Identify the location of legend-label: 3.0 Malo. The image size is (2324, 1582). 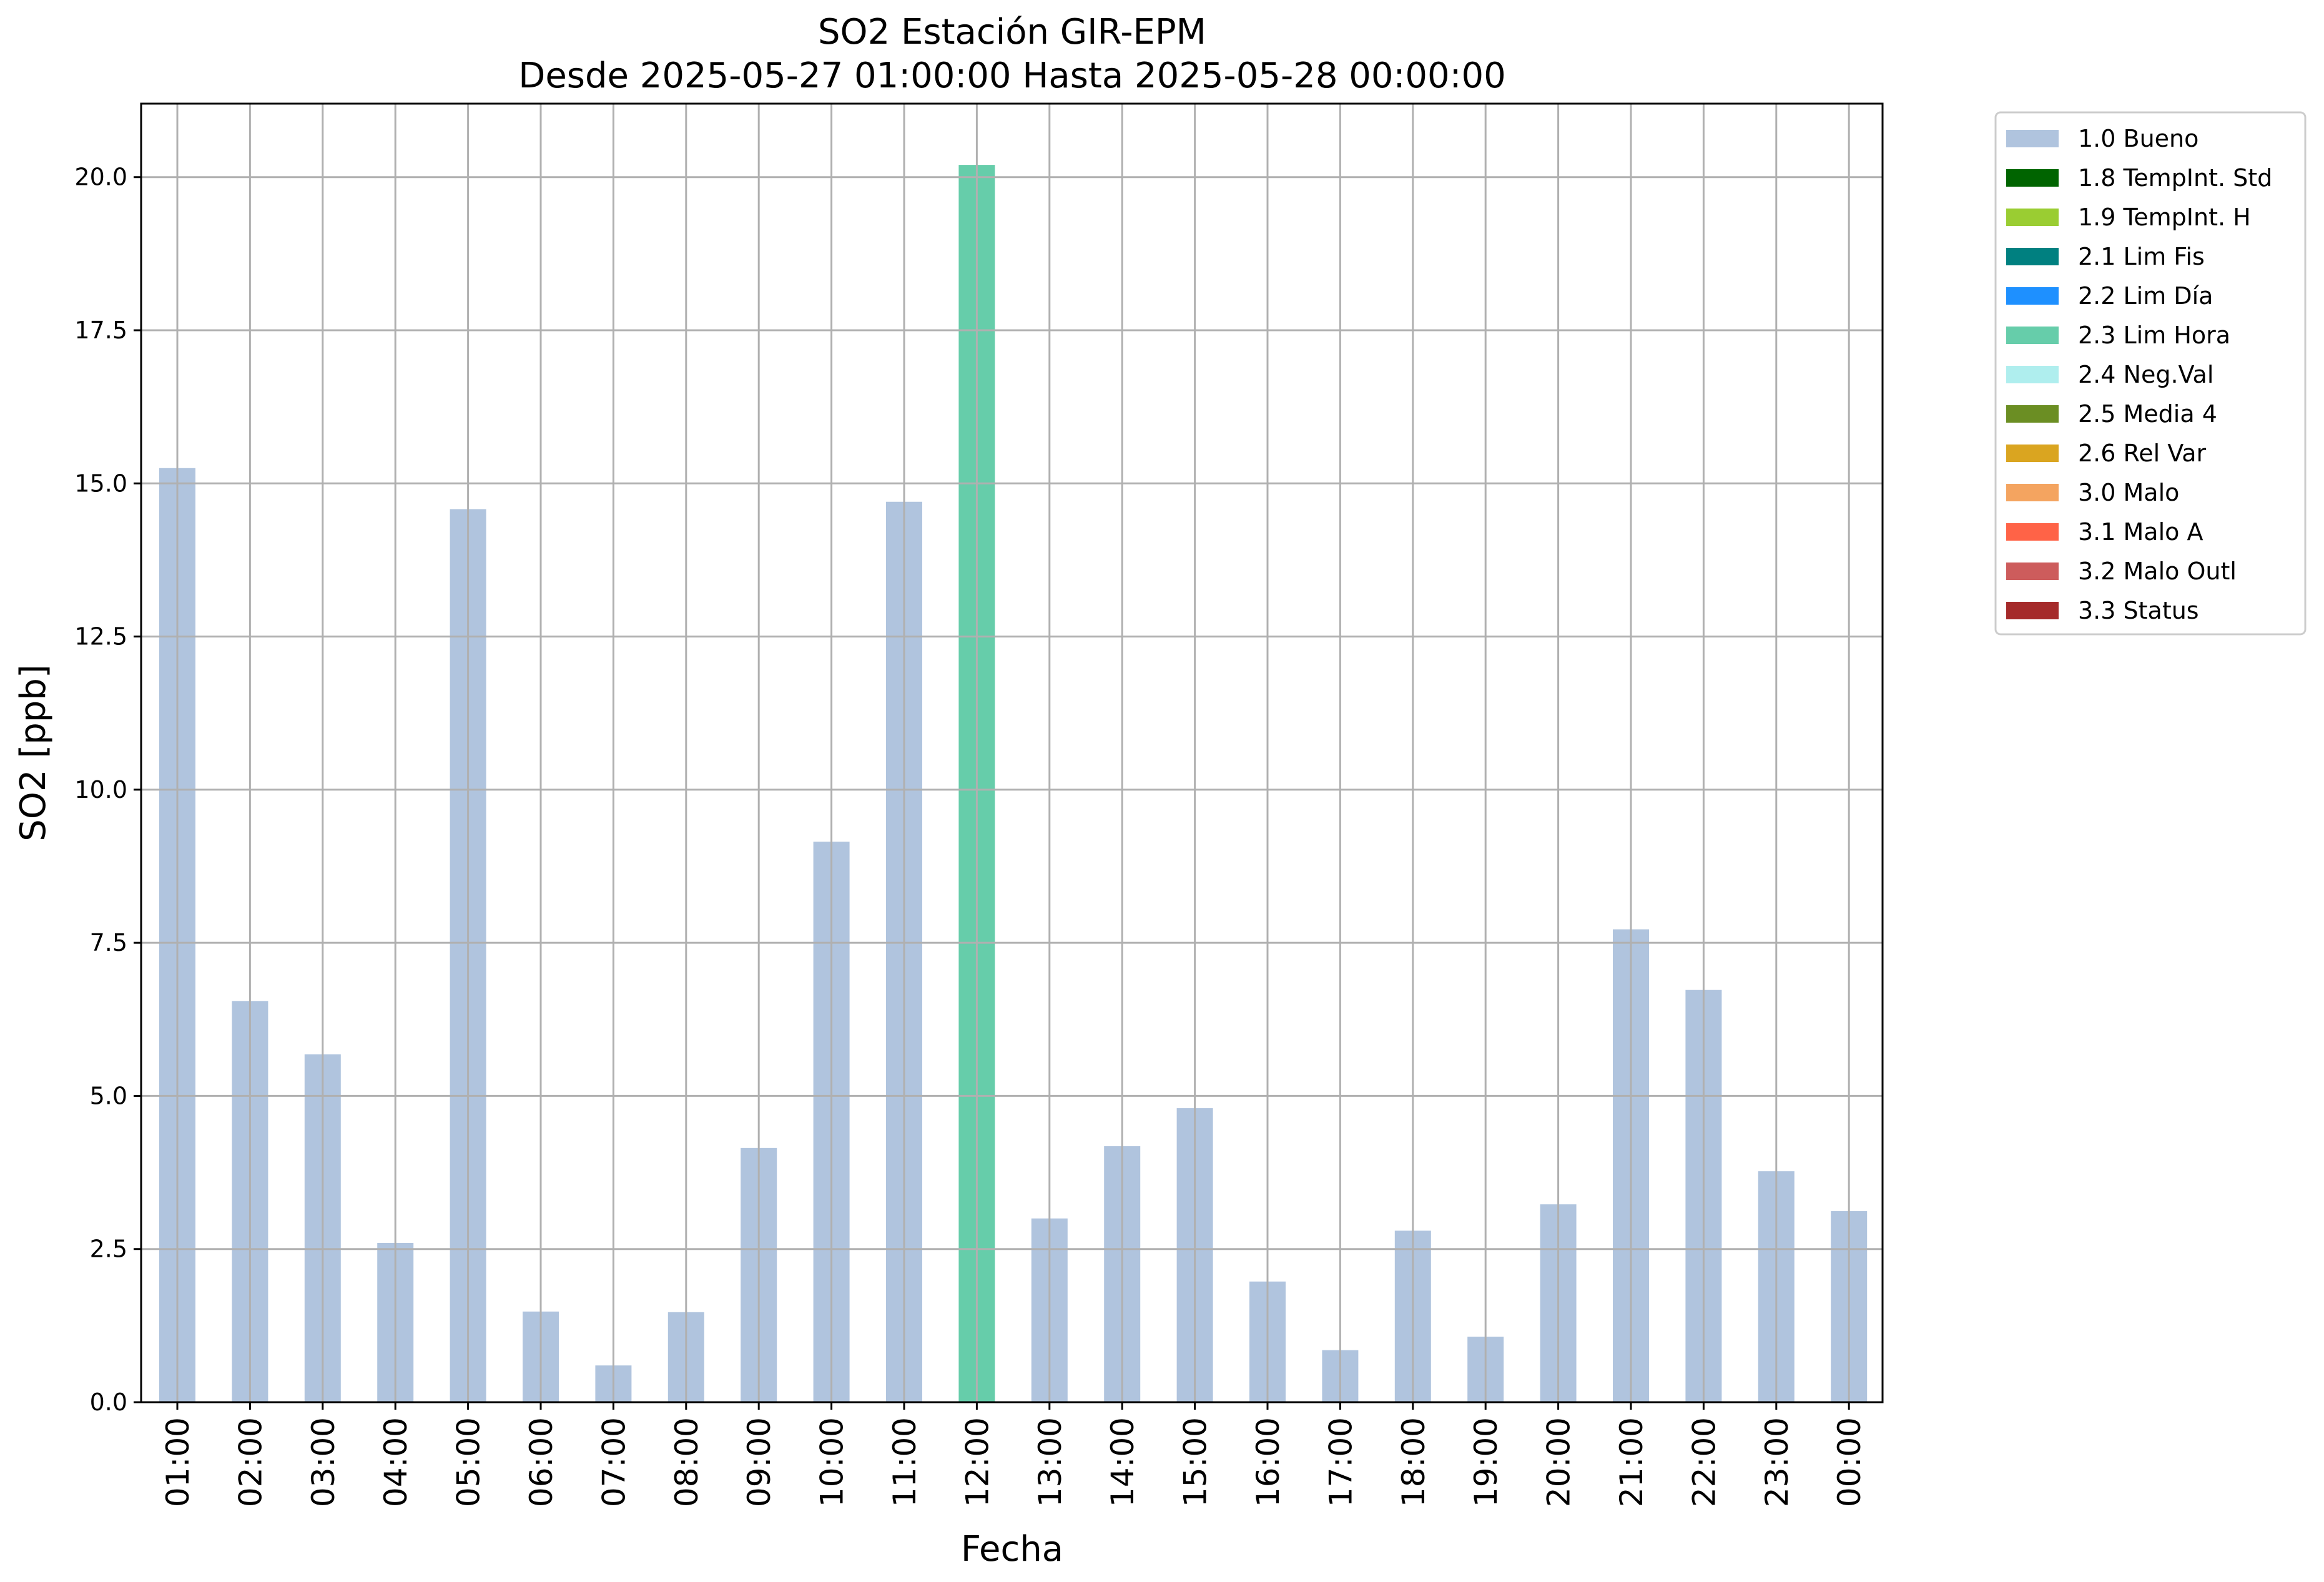
(2128, 492).